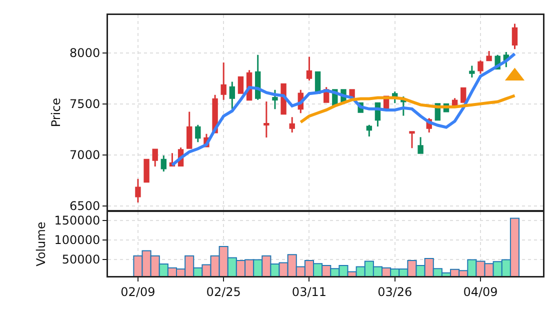 The image size is (556, 322). Describe the element at coordinates (77, 240) in the screenshot. I see `y-tick-label: 100000` at that location.